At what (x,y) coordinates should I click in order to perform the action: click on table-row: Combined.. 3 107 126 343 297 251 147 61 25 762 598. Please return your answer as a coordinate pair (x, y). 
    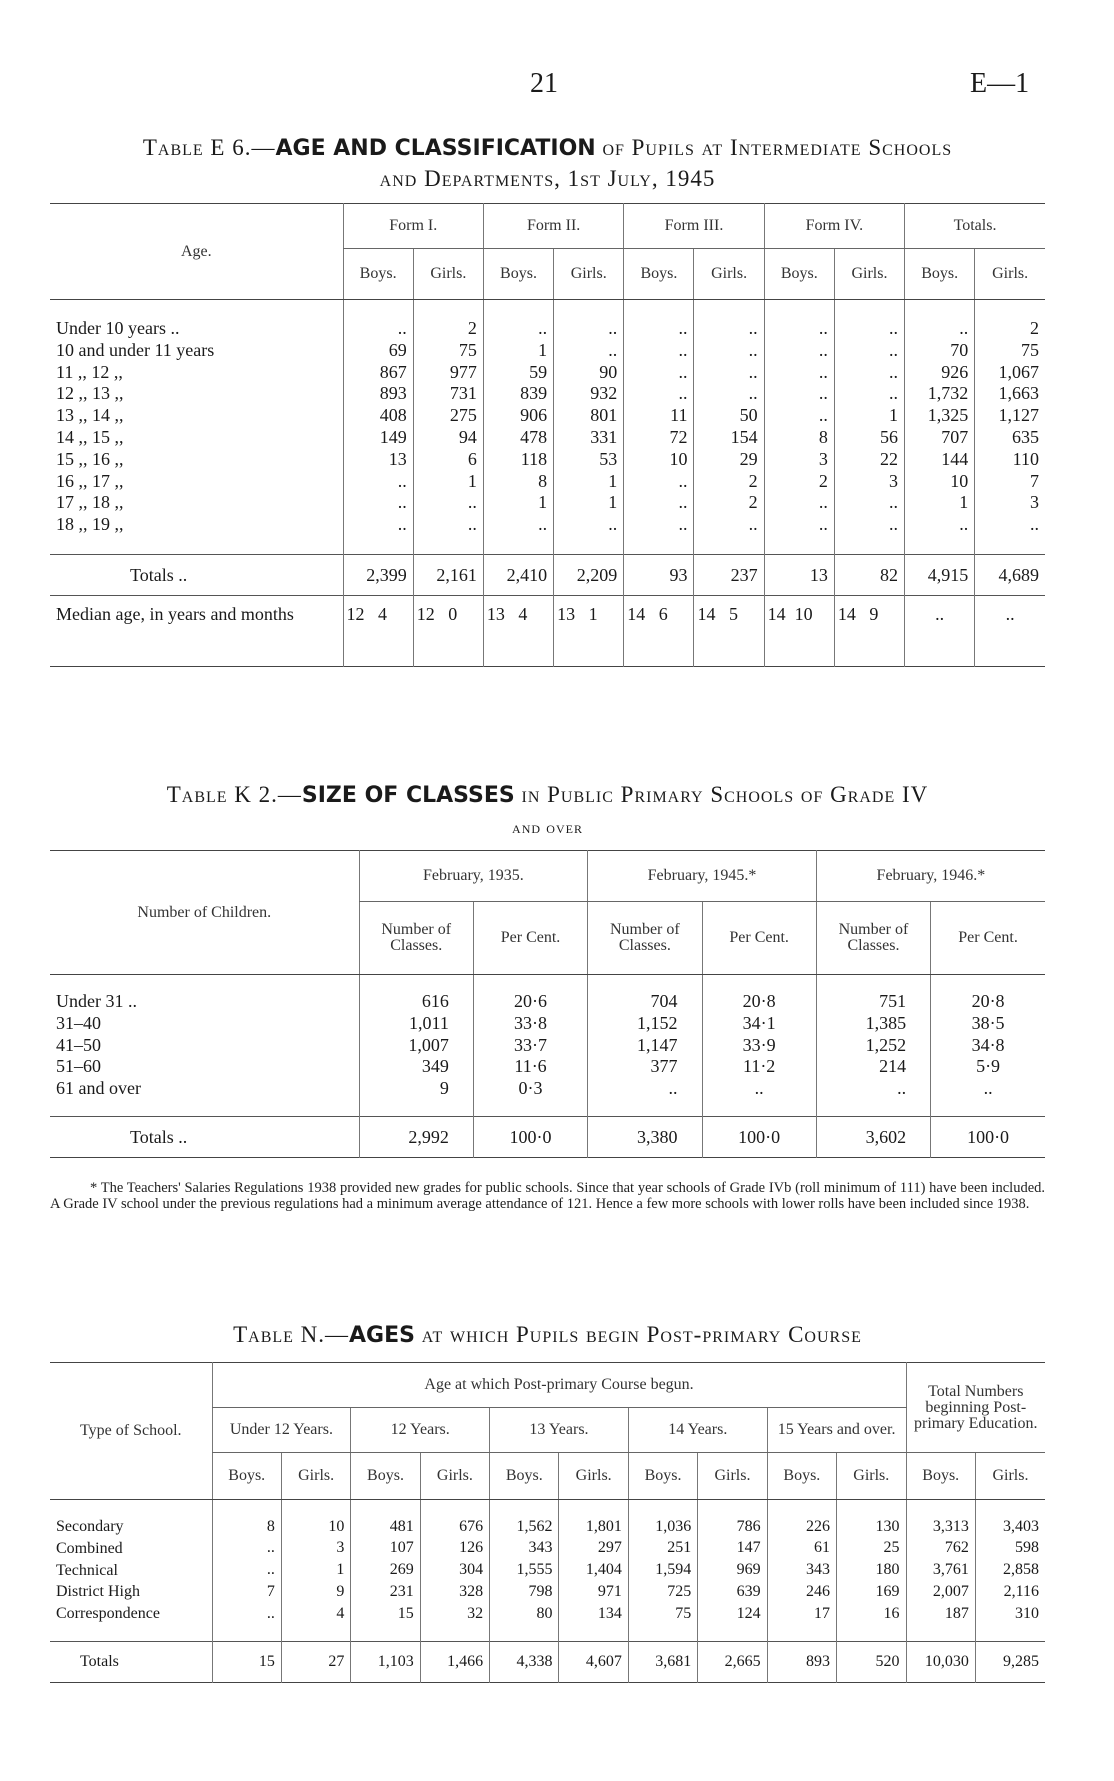
    Looking at the image, I should click on (547, 1548).